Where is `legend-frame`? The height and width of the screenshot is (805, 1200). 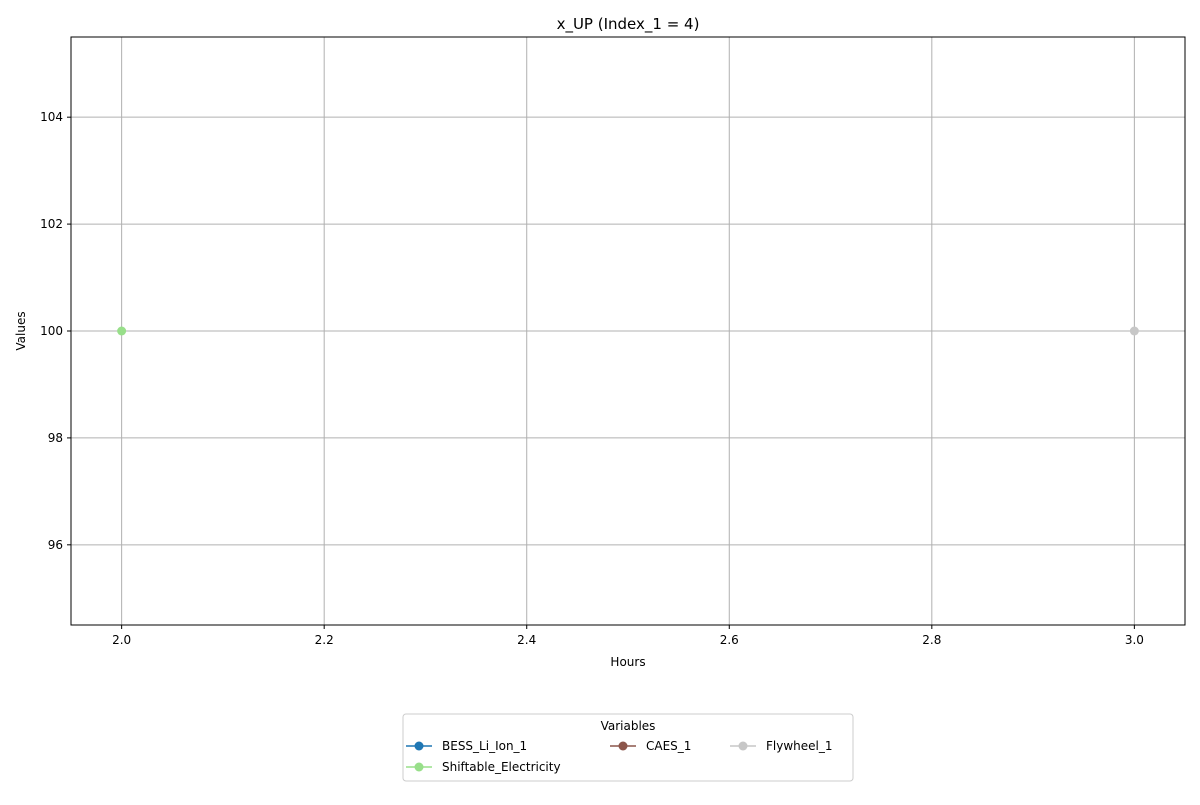
legend-frame is located at coordinates (628, 747).